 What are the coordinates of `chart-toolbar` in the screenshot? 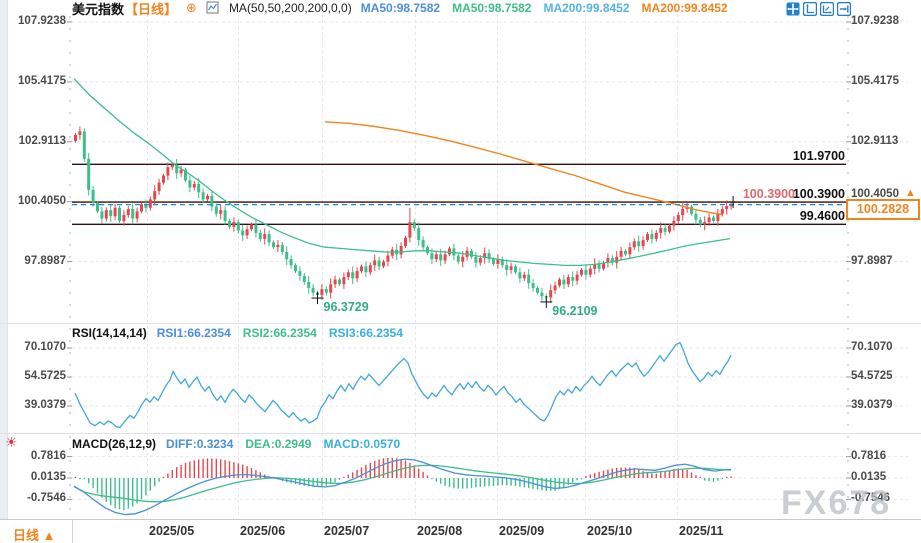 It's located at (818, 9).